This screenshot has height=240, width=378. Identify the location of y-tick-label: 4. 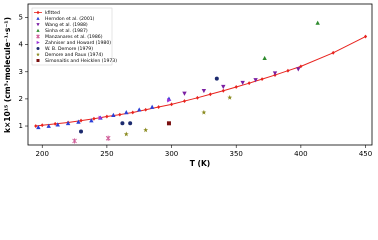
(21, 45).